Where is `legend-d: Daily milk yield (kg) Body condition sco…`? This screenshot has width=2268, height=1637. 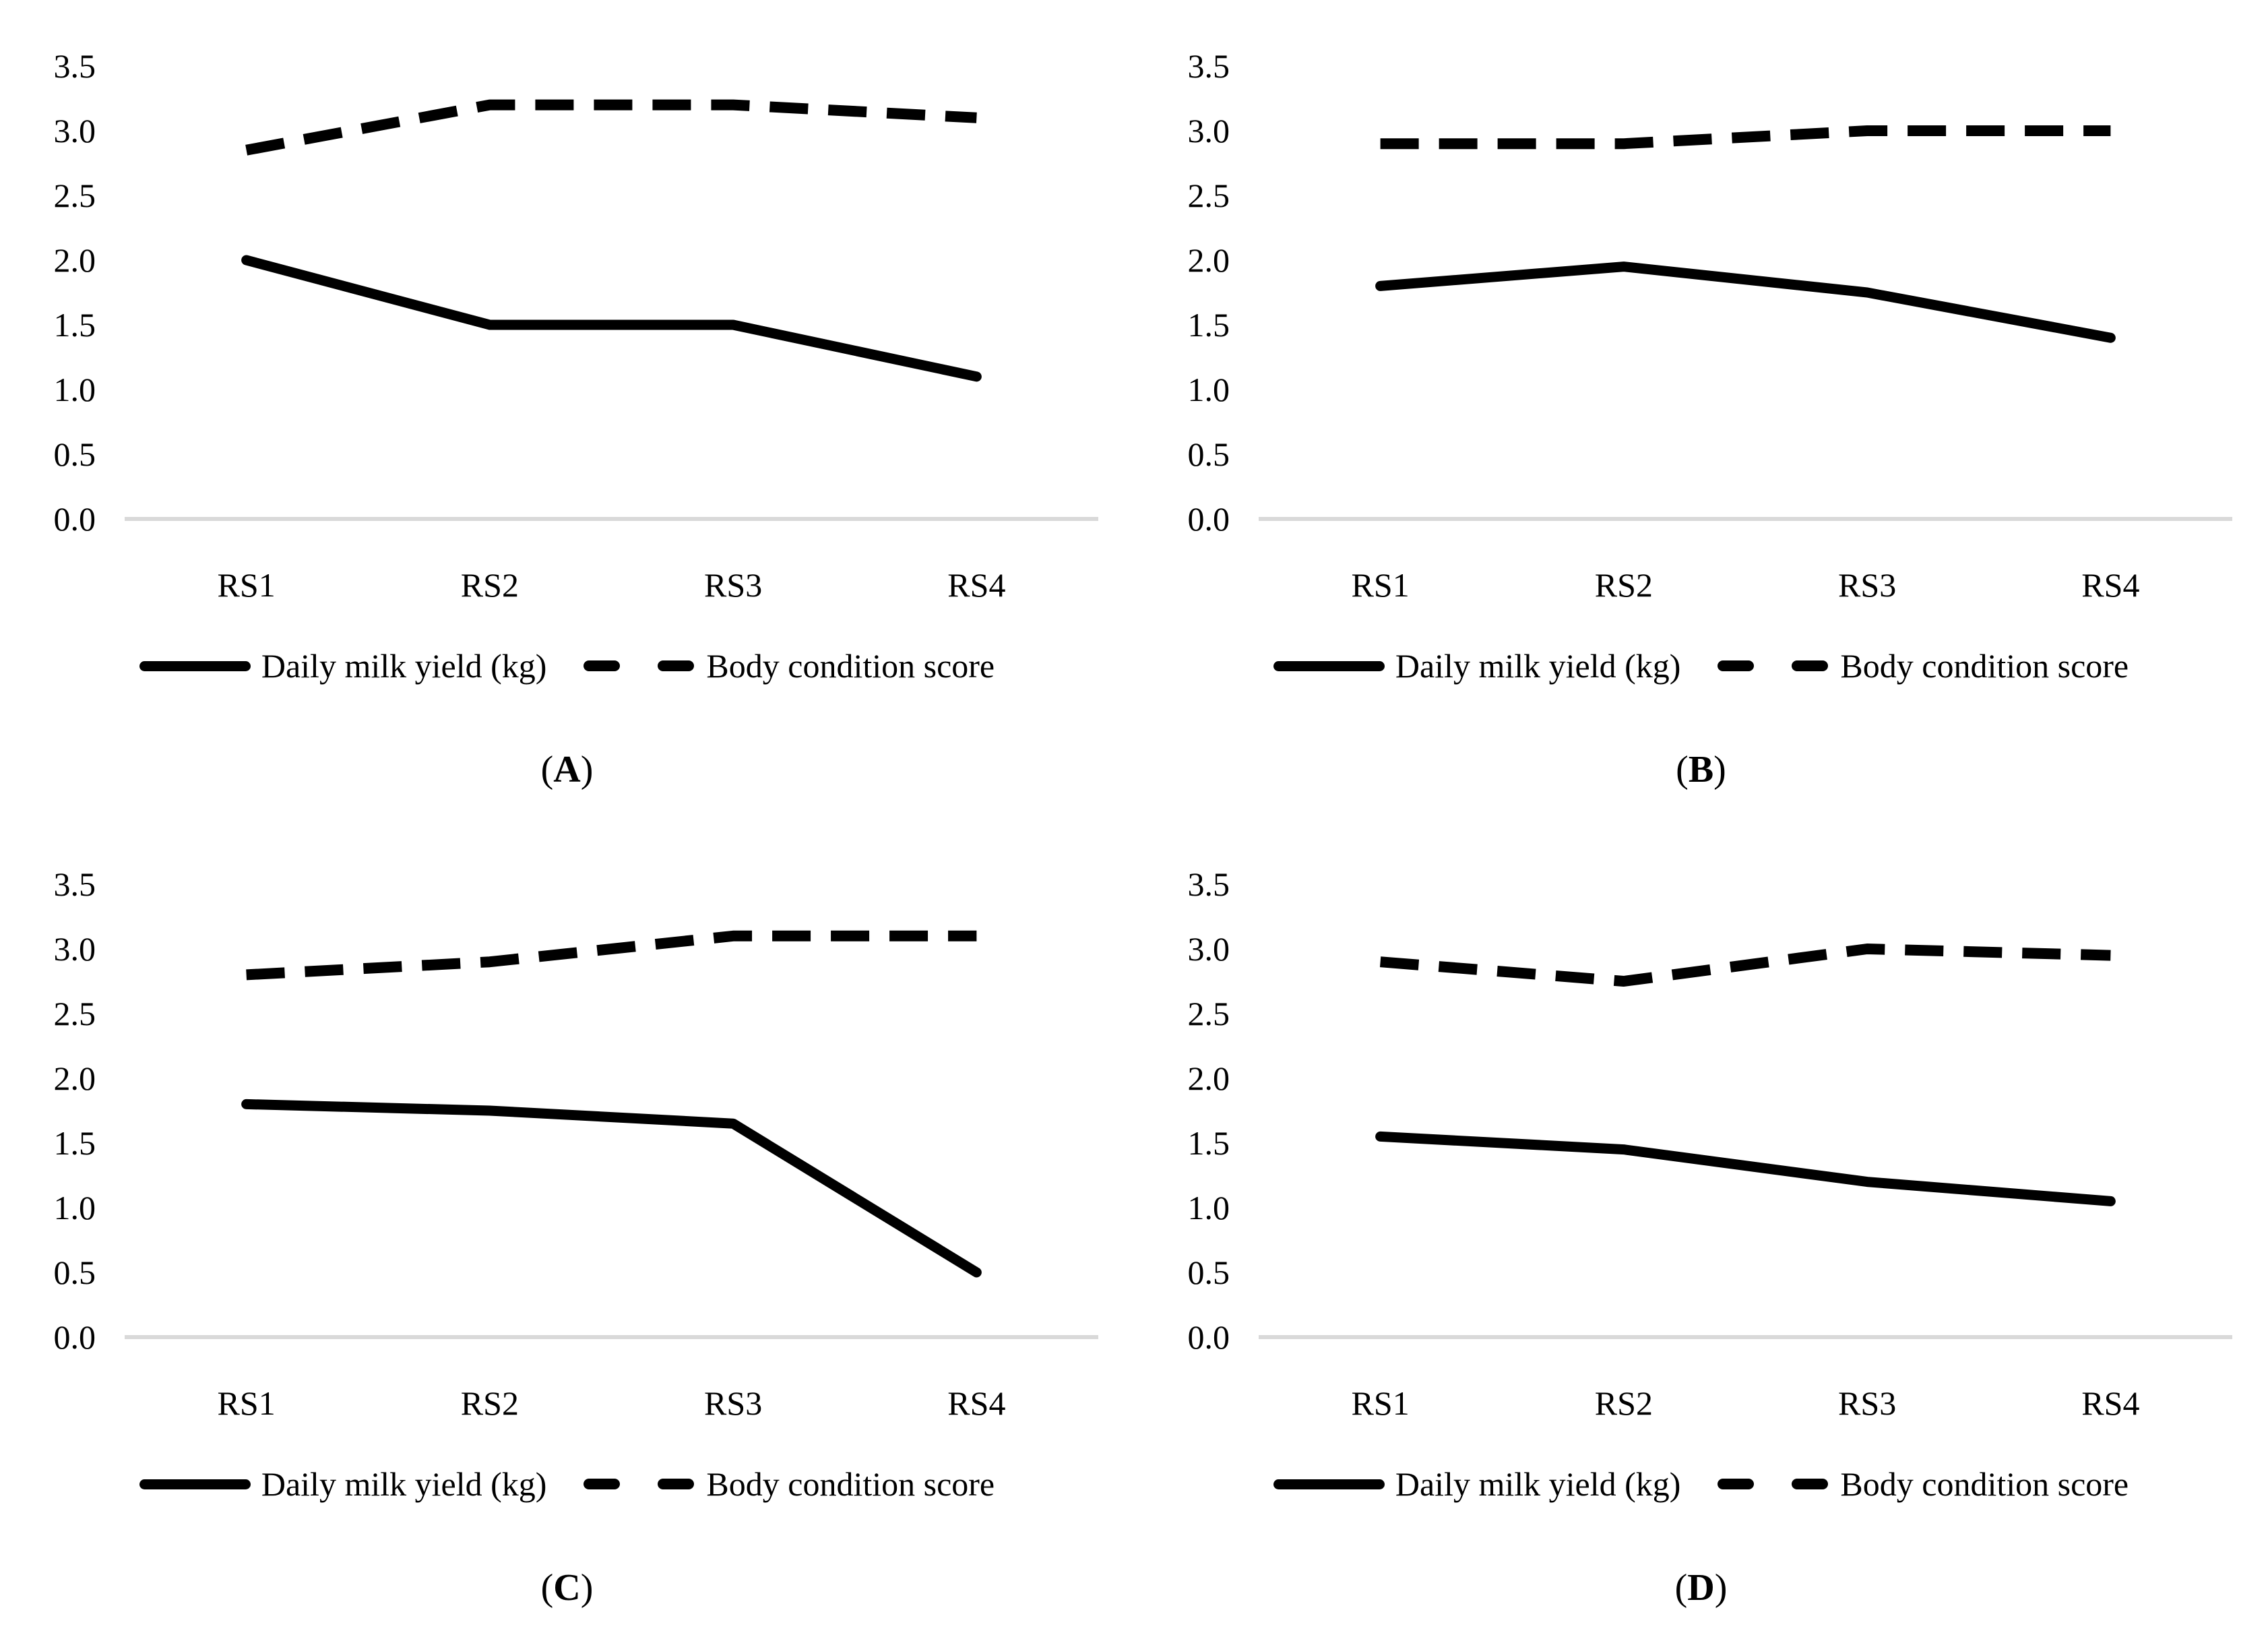
legend-d: Daily milk yield (kg) Body condition sco… is located at coordinates (1701, 1484).